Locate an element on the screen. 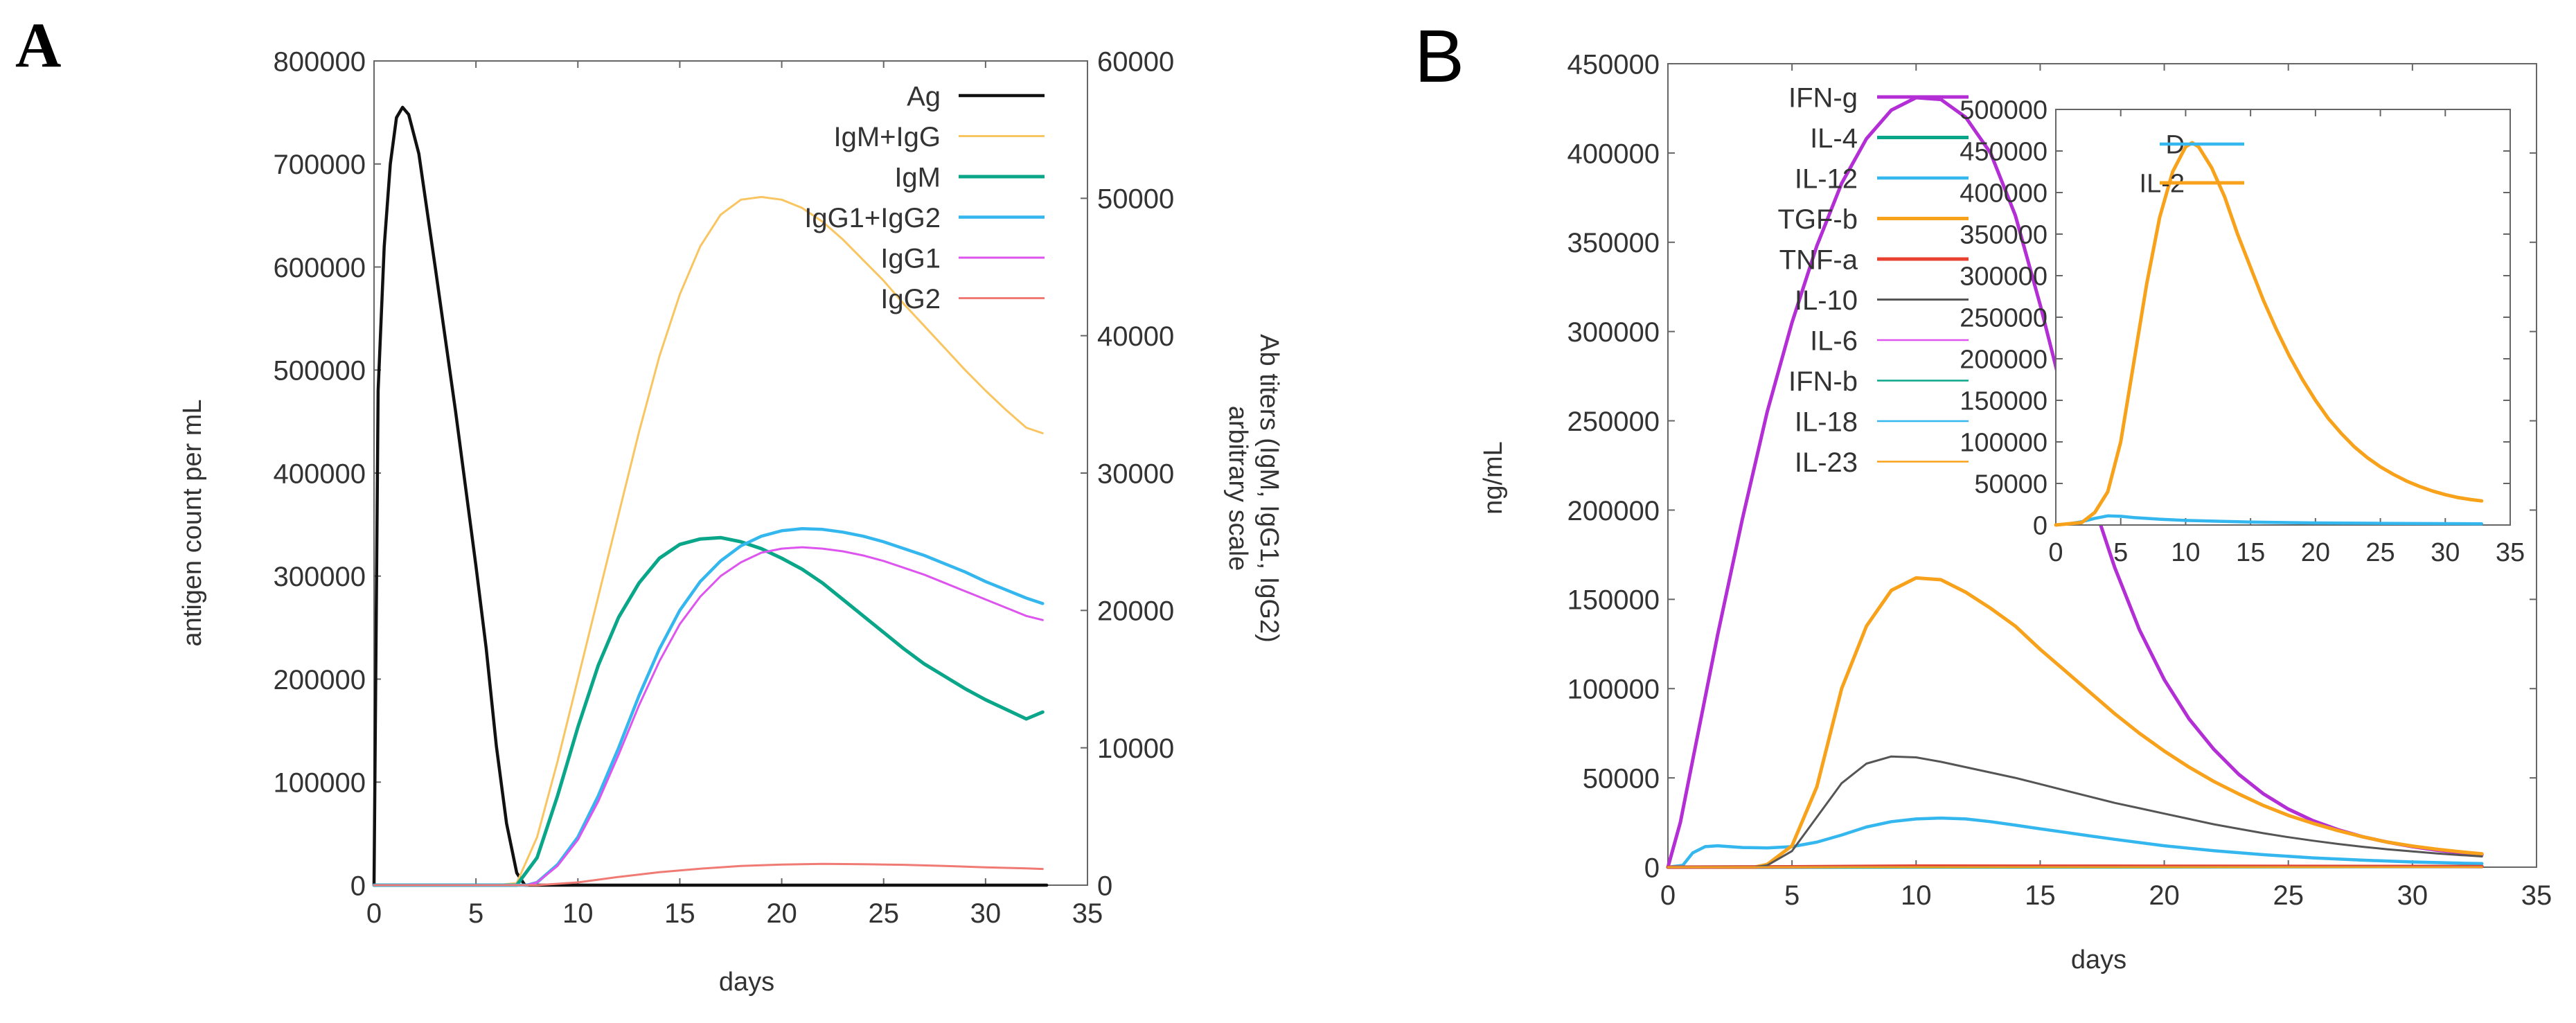  inset-y-tick-label: 450000 is located at coordinates (2004, 152).